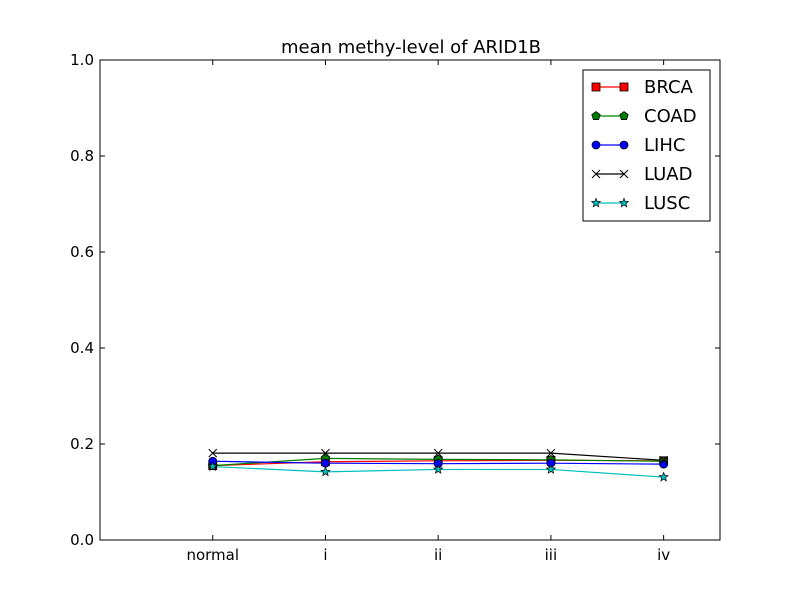 The height and width of the screenshot is (604, 800). I want to click on x-tick-label: iv, so click(663, 555).